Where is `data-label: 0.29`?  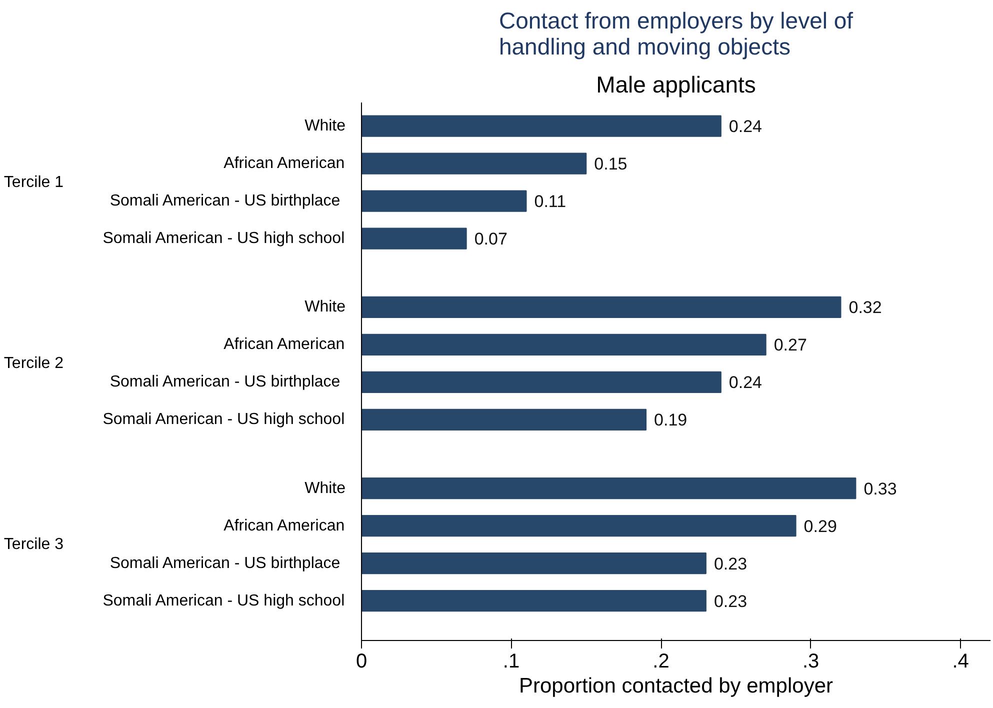
data-label: 0.29 is located at coordinates (820, 526).